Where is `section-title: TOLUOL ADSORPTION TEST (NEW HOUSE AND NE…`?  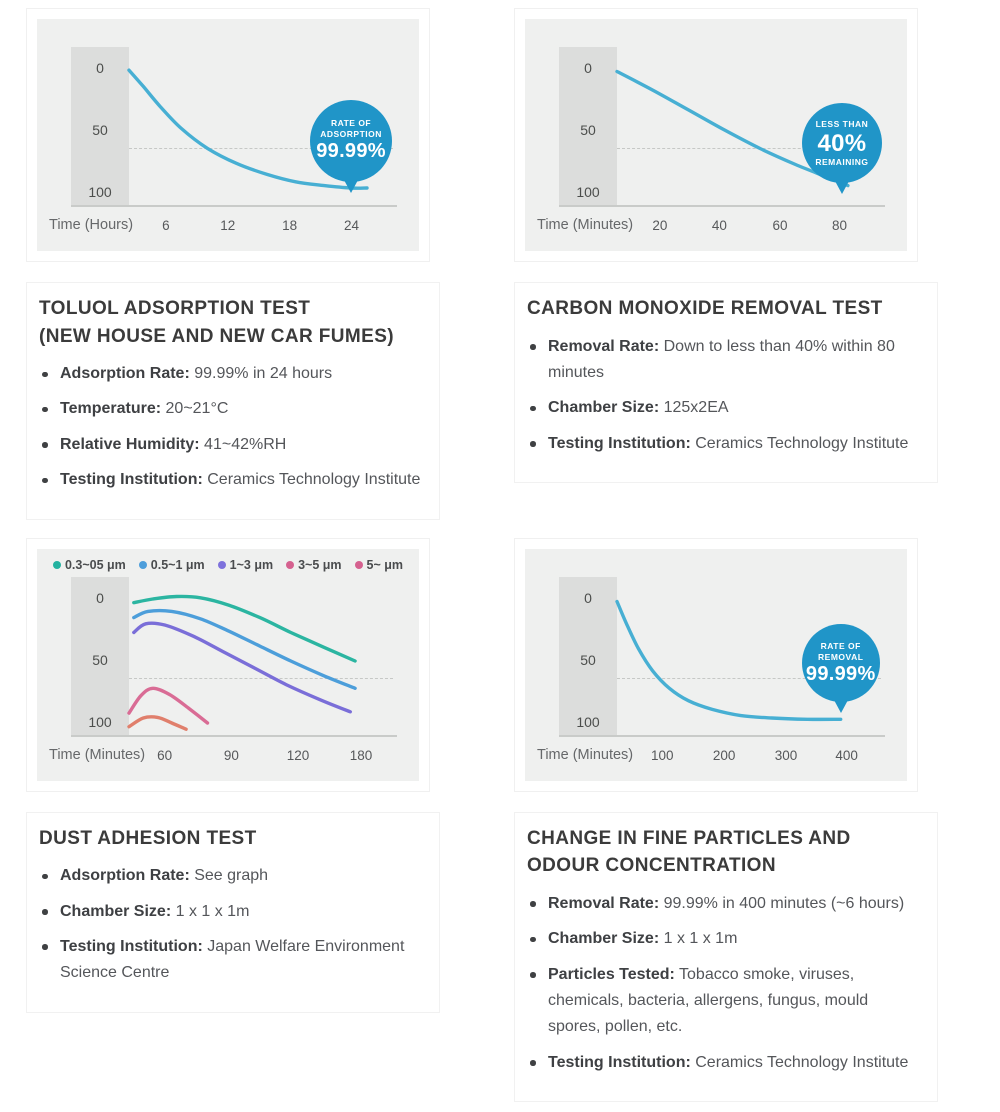 section-title: TOLUOL ADSORPTION TEST (NEW HOUSE AND NE… is located at coordinates (233, 322).